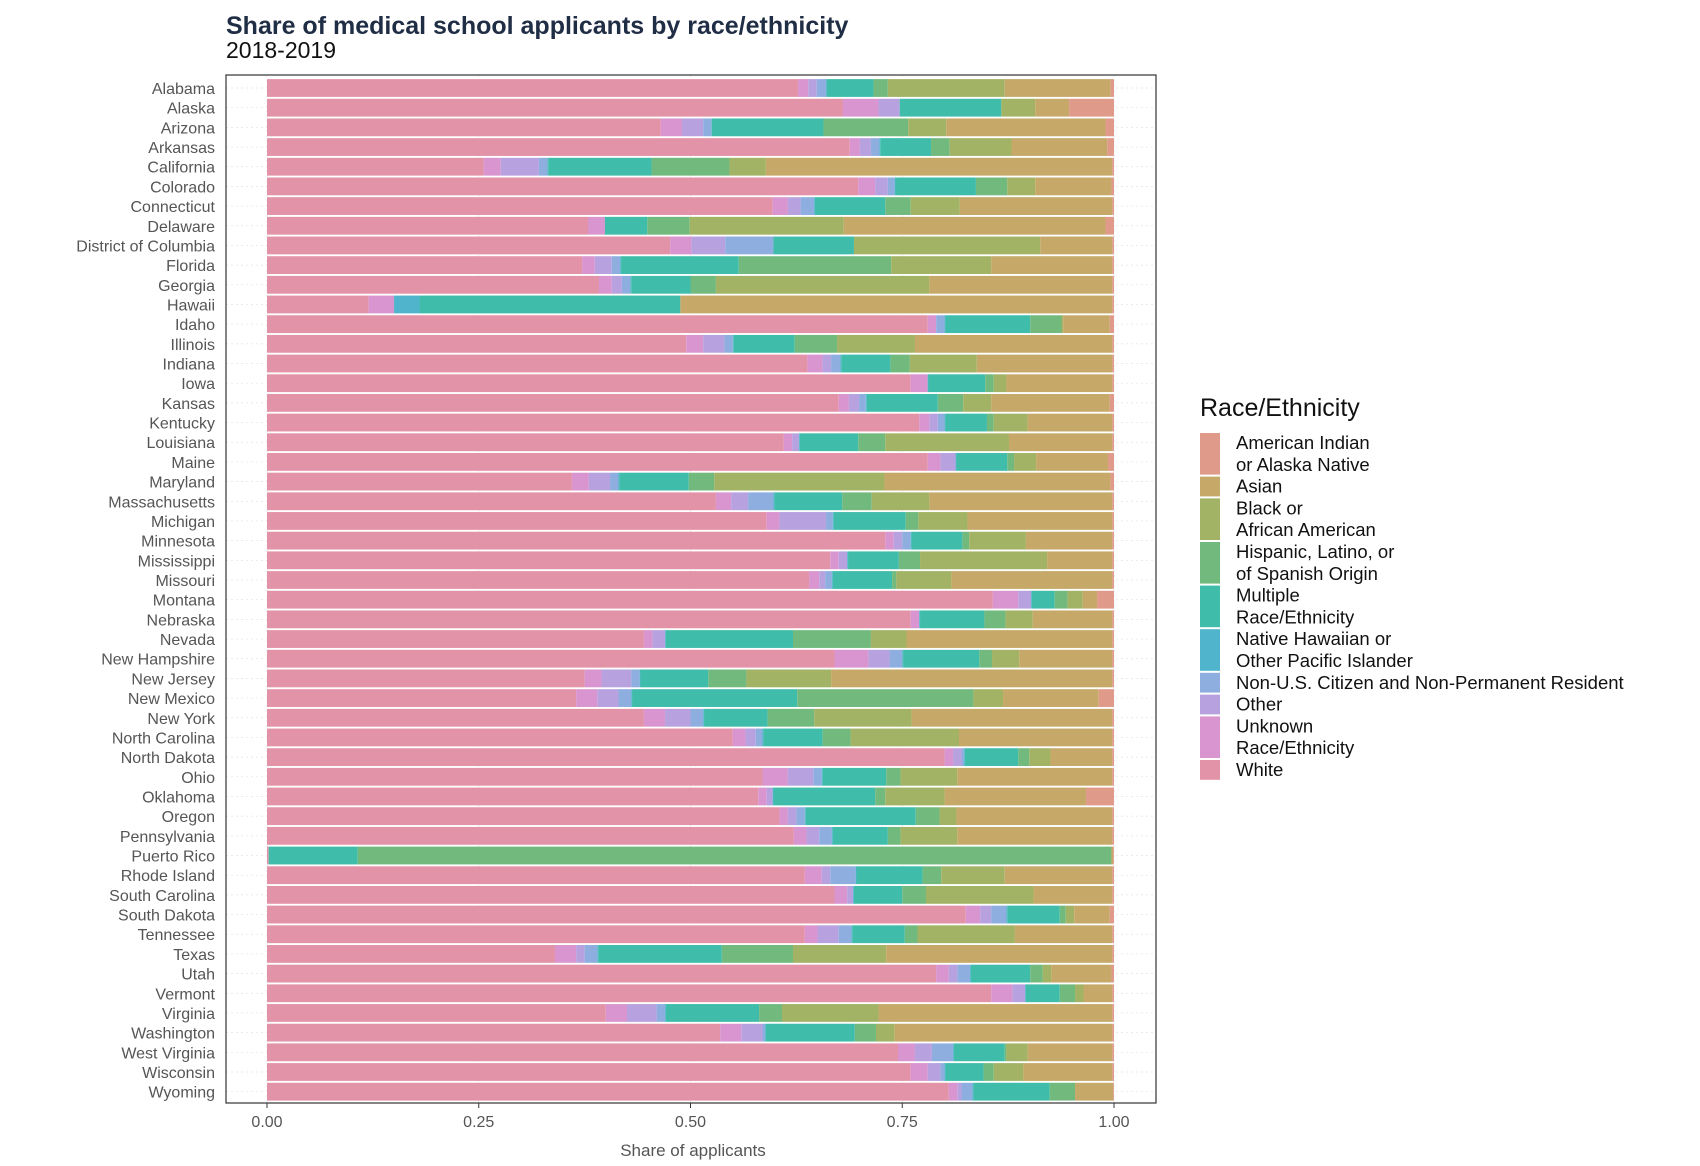 The height and width of the screenshot is (1166, 1700). Describe the element at coordinates (1210, 519) in the screenshot. I see `legend-swatch-black` at that location.